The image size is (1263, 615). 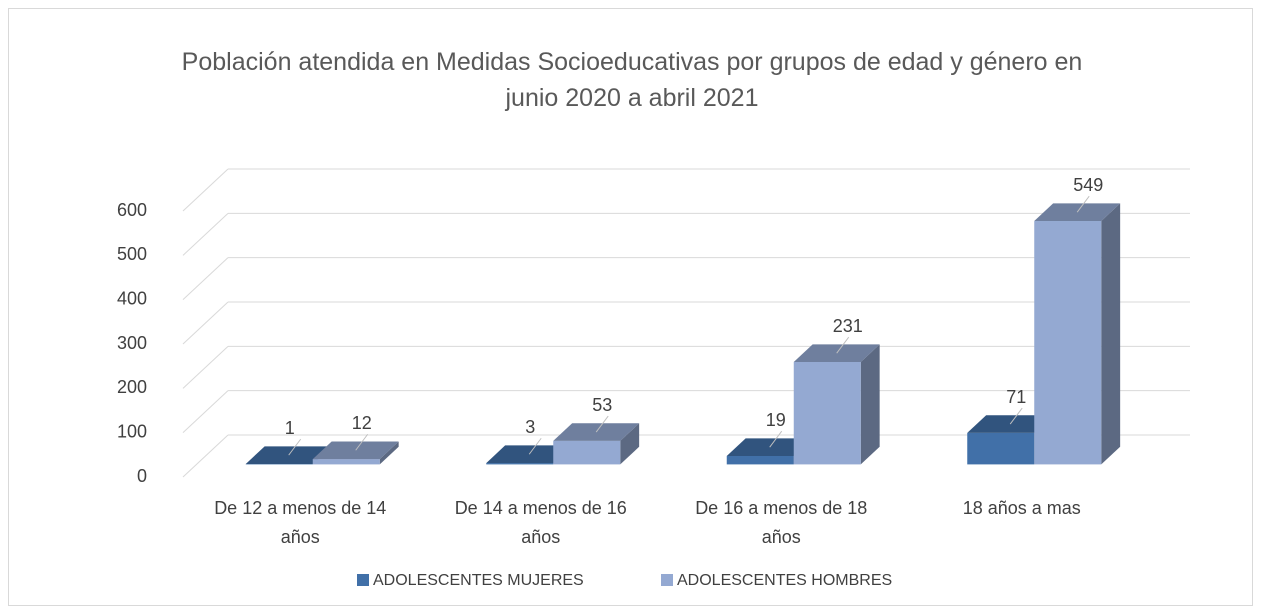 What do you see at coordinates (132, 387) in the screenshot?
I see `y-tick-label: 200` at bounding box center [132, 387].